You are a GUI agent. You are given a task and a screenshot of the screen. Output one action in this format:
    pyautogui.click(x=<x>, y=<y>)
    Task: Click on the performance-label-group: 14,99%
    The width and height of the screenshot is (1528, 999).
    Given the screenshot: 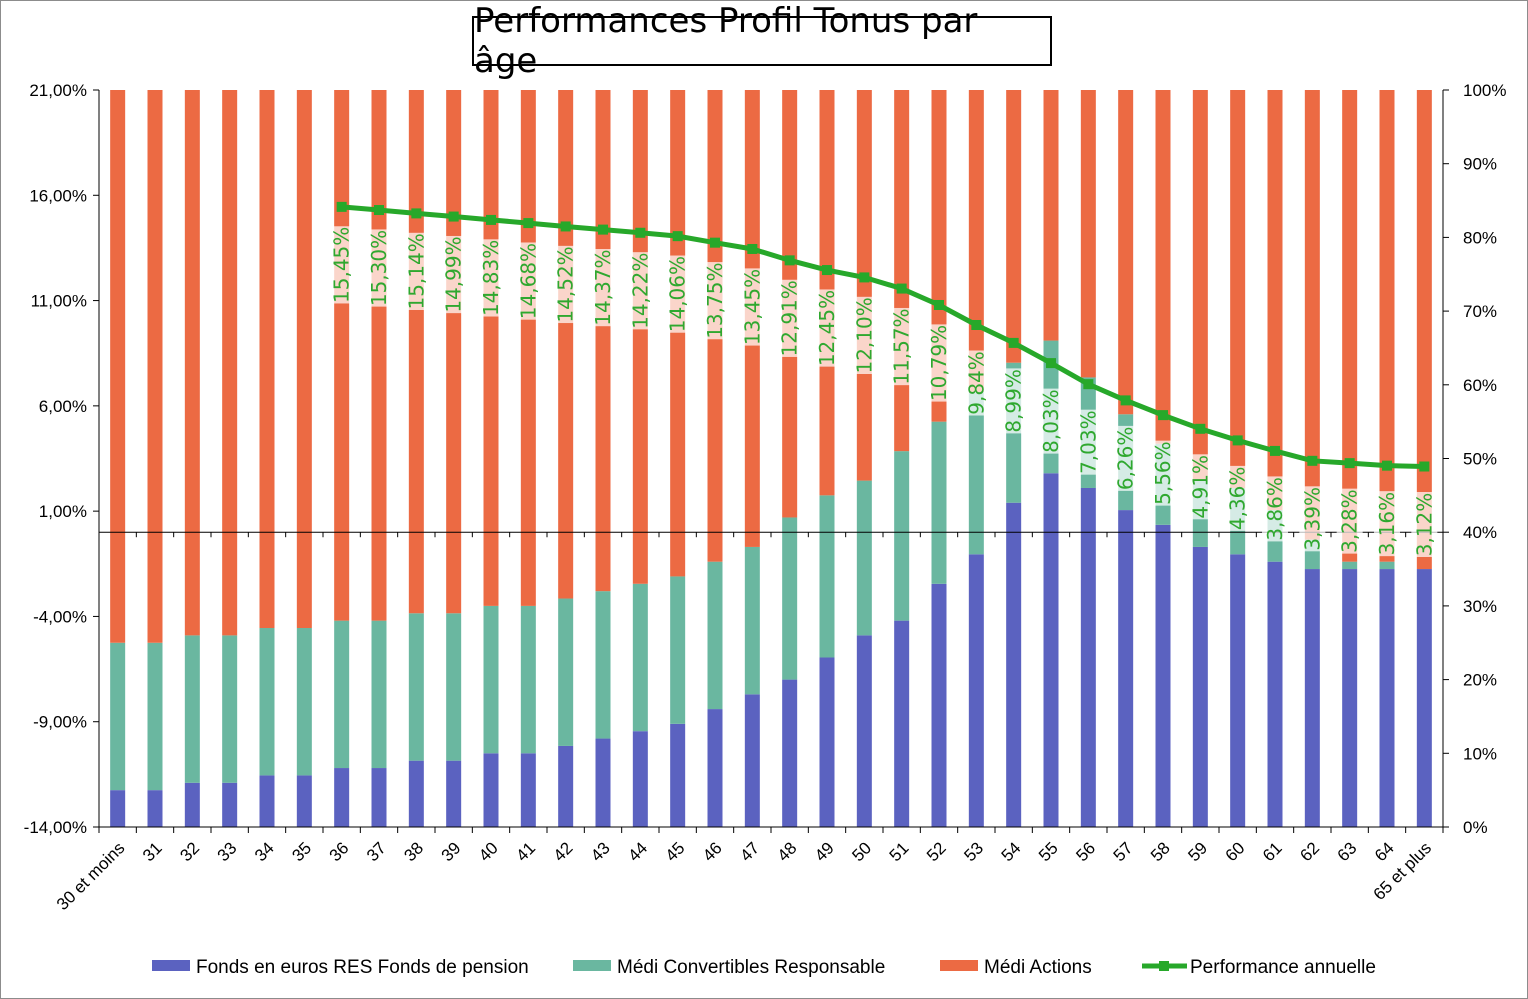 What is the action you would take?
    pyautogui.click(x=453, y=274)
    